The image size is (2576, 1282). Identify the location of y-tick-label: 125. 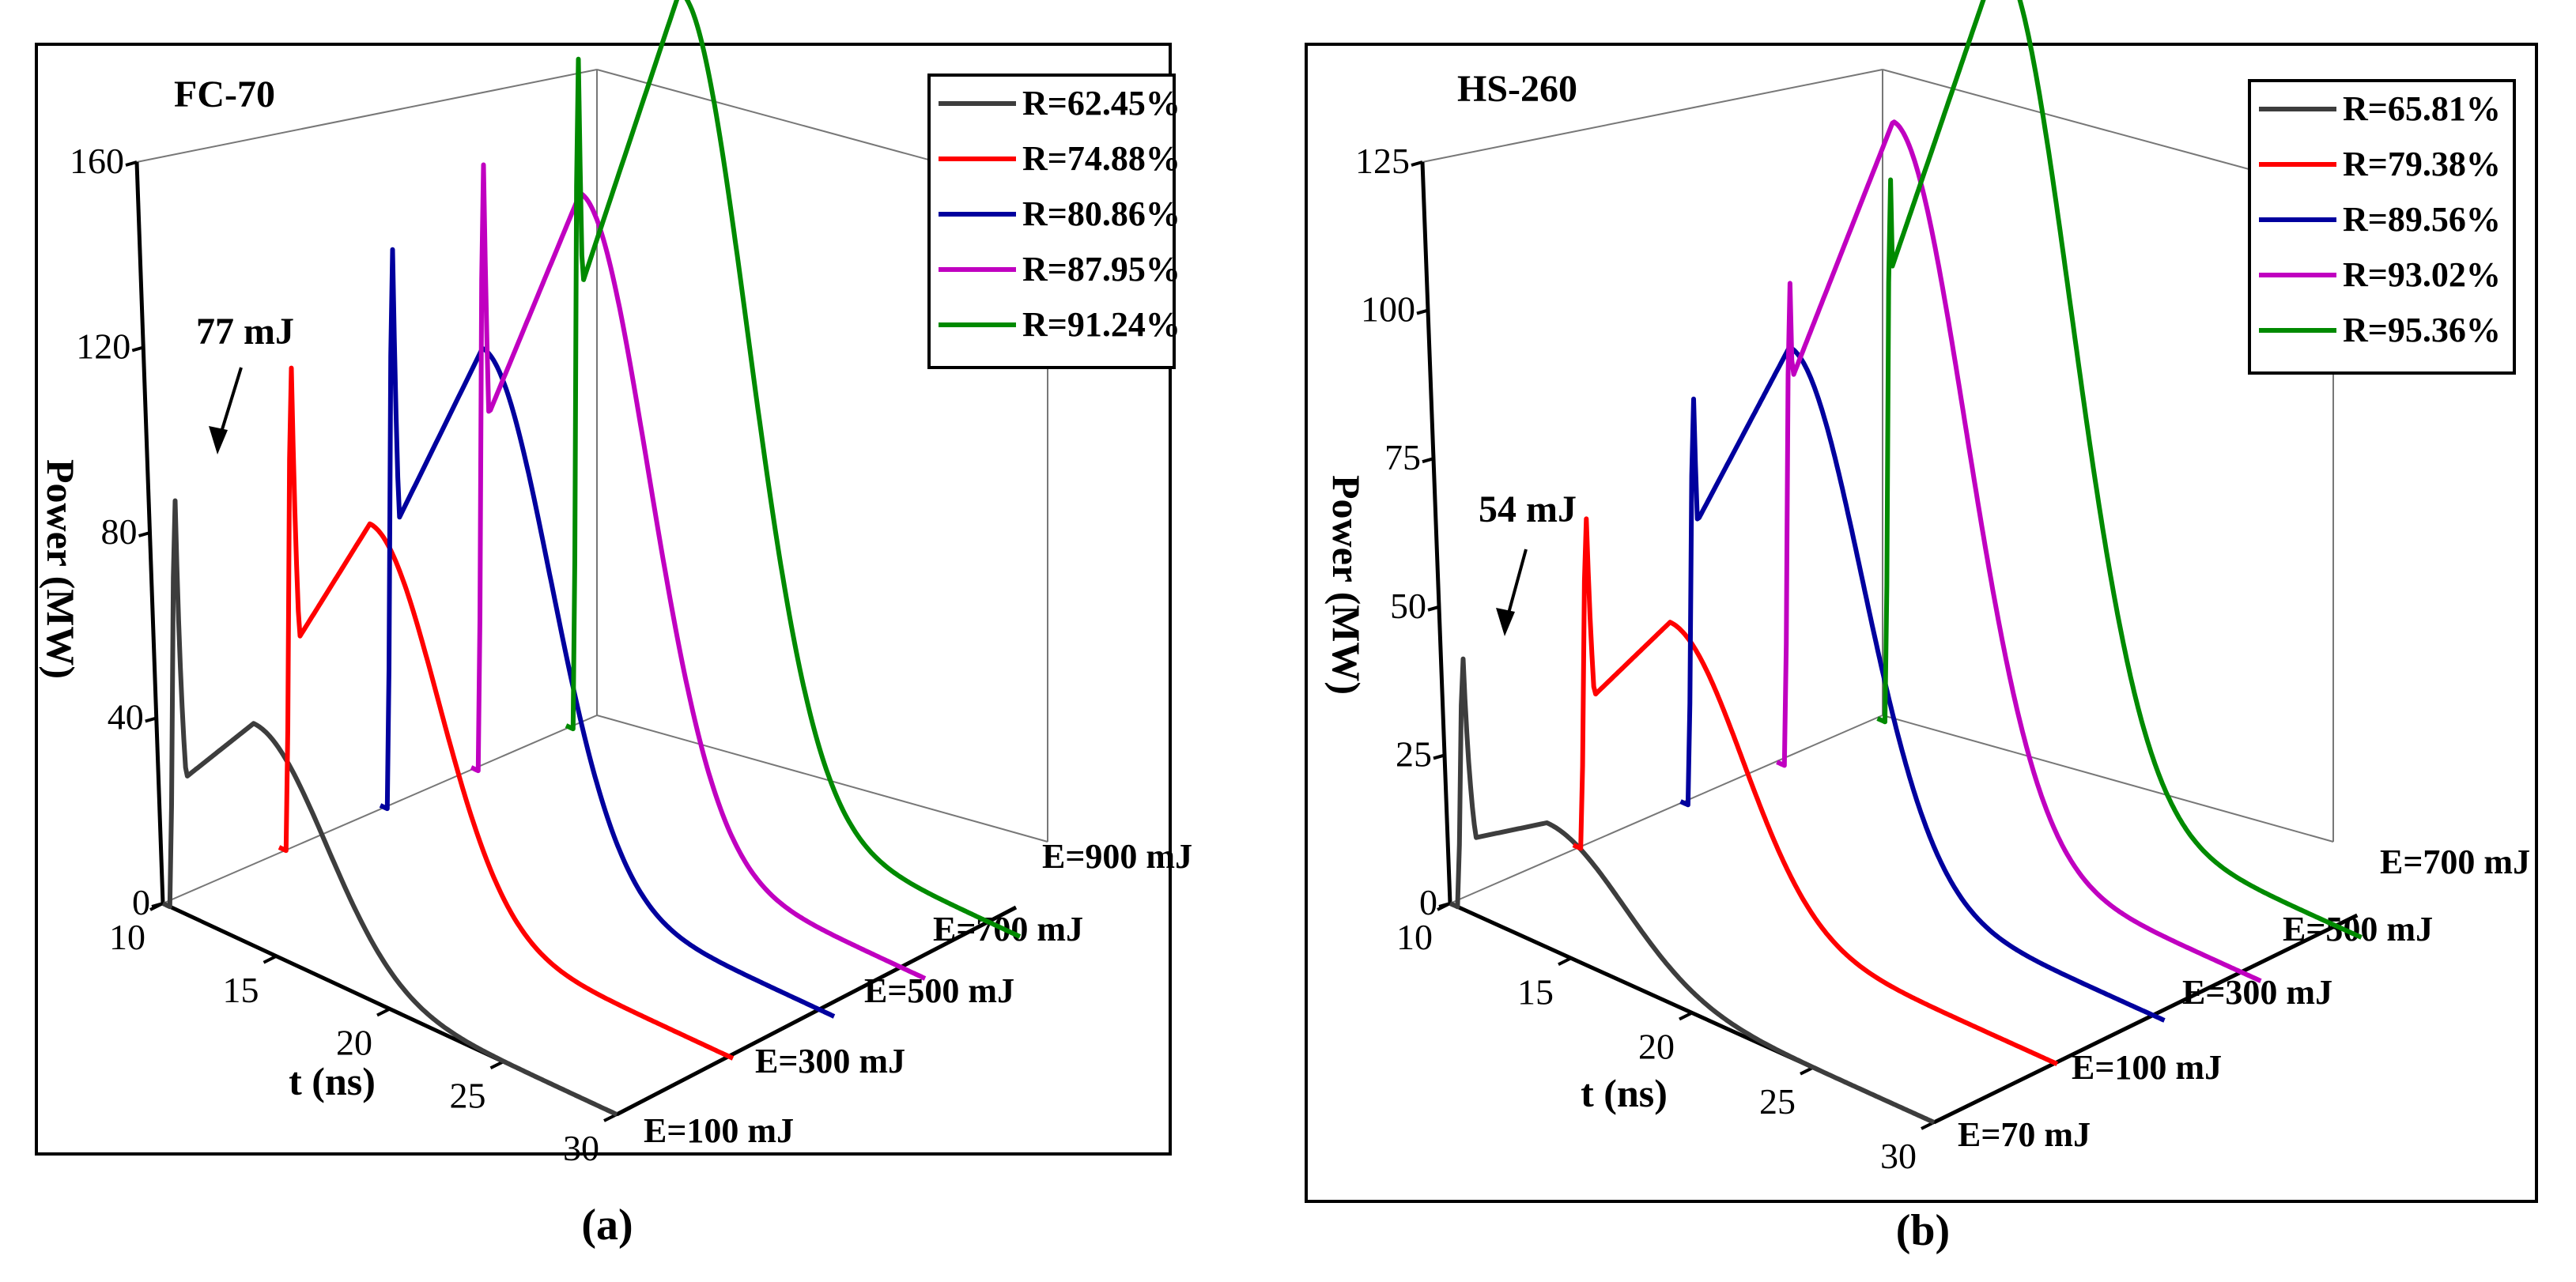
(1382, 161).